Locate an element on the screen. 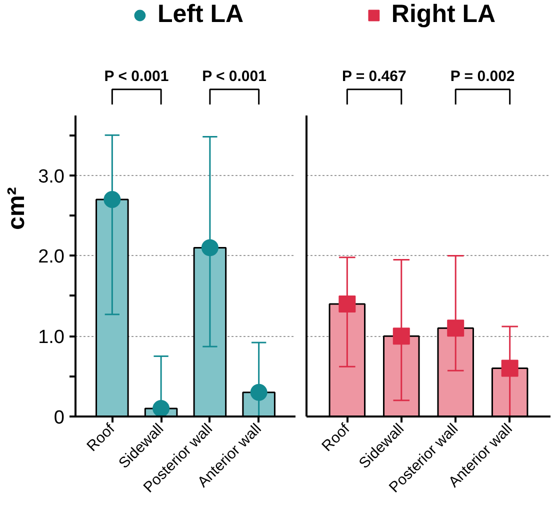 Image resolution: width=560 pixels, height=511 pixels. y-tick-label: 3.0 is located at coordinates (51, 177).